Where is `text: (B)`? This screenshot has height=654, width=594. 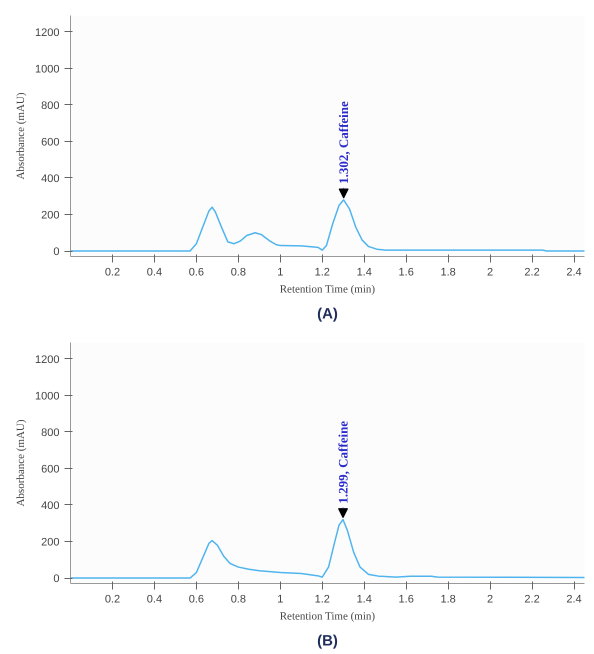
text: (B) is located at coordinates (327, 641).